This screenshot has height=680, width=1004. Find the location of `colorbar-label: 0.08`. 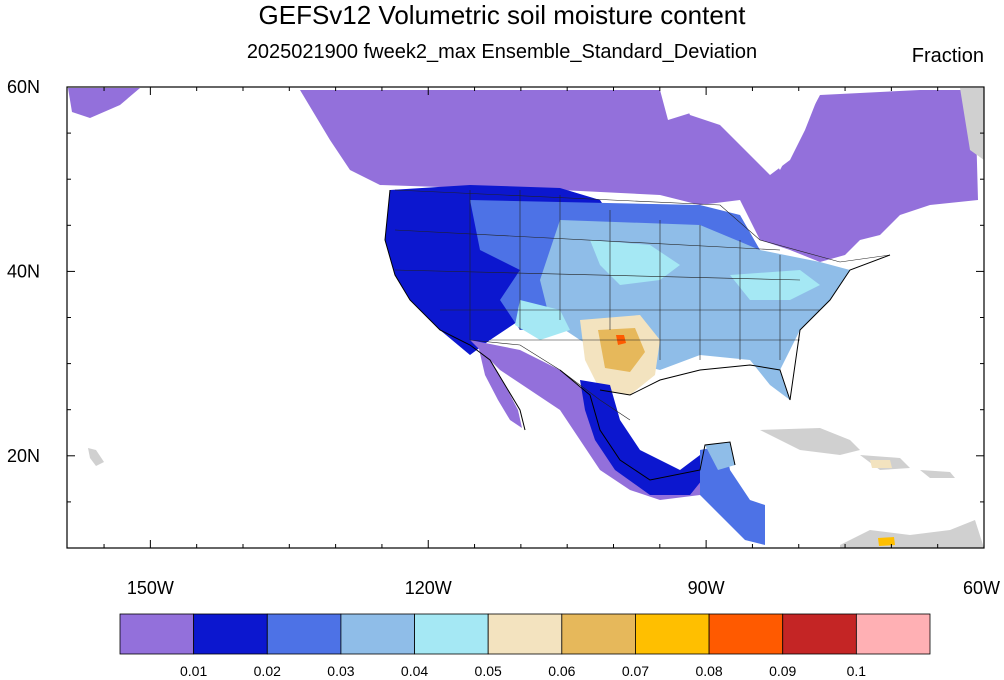

colorbar-label: 0.08 is located at coordinates (708, 671).